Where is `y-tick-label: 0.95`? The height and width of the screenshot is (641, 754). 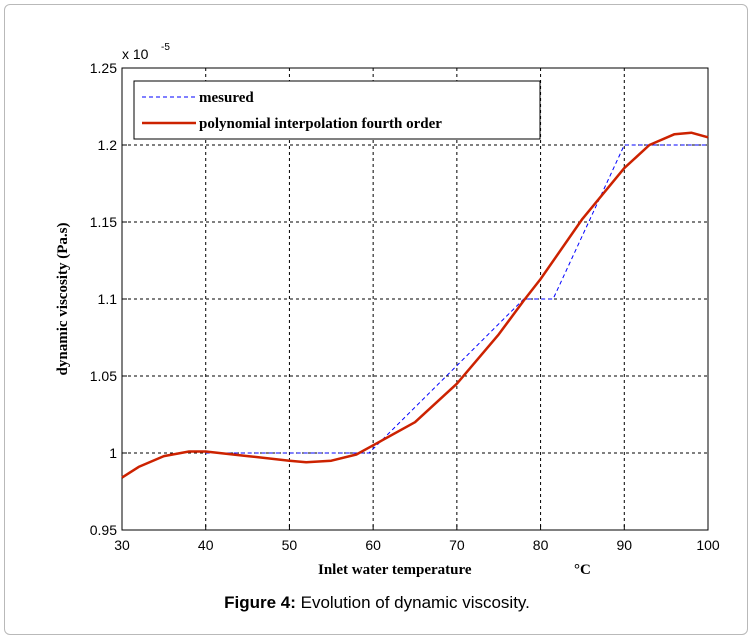 y-tick-label: 0.95 is located at coordinates (103, 530).